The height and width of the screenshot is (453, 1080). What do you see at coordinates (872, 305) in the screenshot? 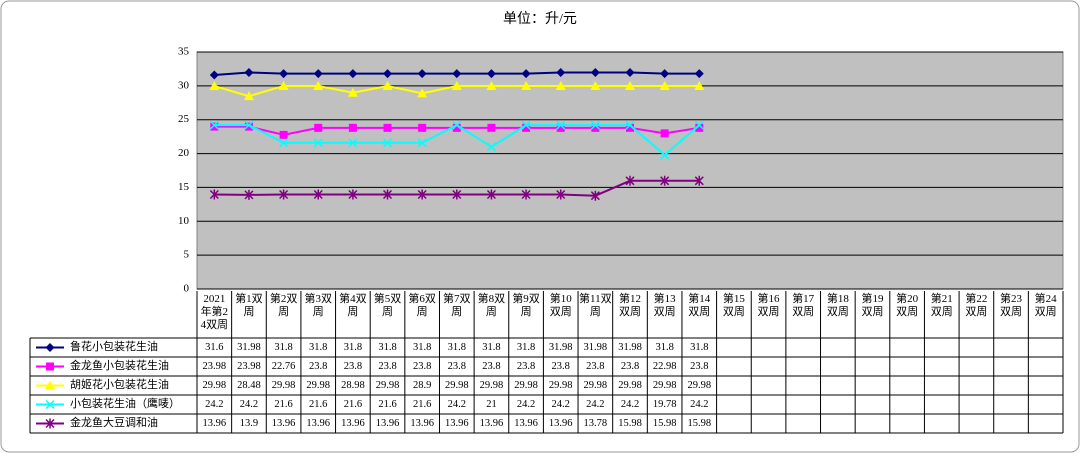
I see `x-tick-label: 第19双周` at bounding box center [872, 305].